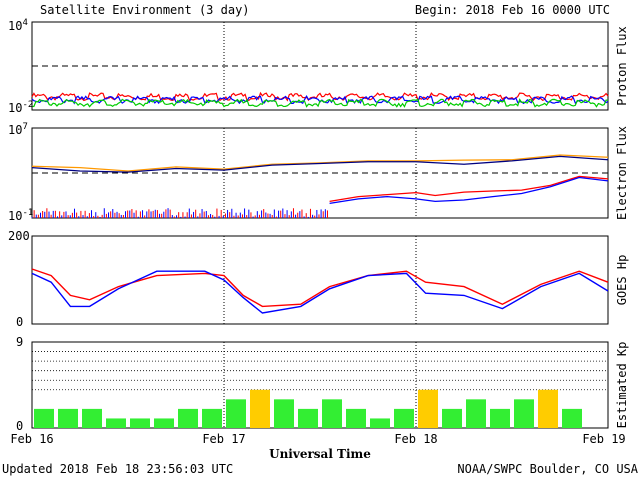 This screenshot has height=480, width=640. Describe the element at coordinates (20, 107) in the screenshot. I see `proton-ytick-bottom: 10-2` at that location.